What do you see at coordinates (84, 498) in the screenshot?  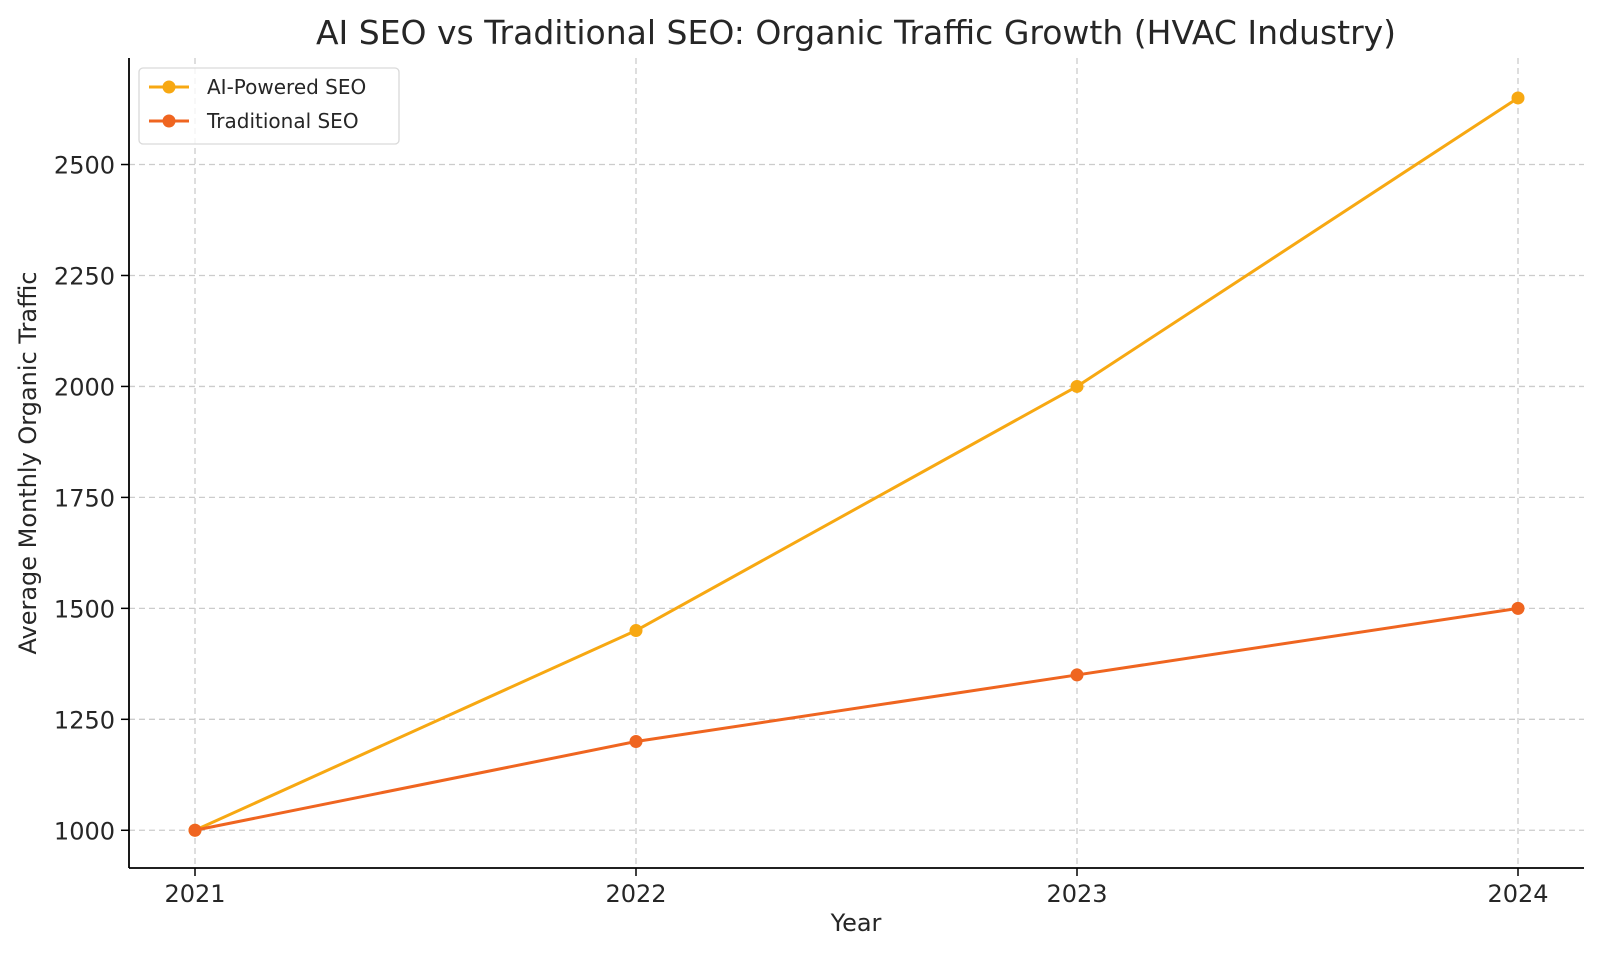 I see `y-tick-label: 1750` at bounding box center [84, 498].